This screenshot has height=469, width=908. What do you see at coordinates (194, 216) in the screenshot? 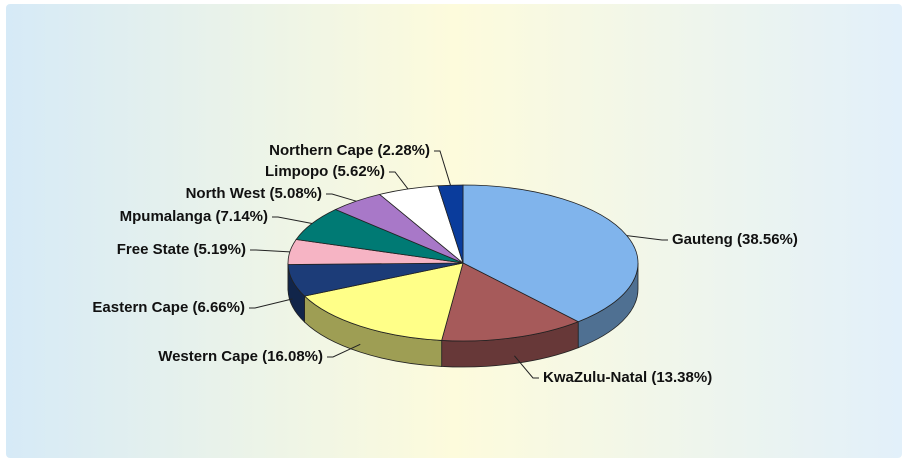
I see `slice-label: Mpumalanga (7.14%)` at bounding box center [194, 216].